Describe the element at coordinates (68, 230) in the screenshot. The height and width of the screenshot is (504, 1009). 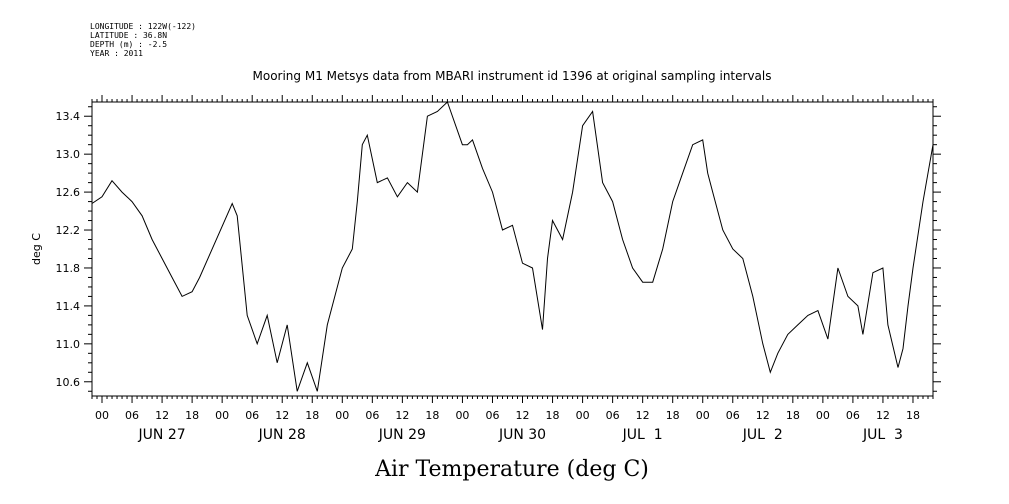
I see `y-tick-label: 12.2` at that location.